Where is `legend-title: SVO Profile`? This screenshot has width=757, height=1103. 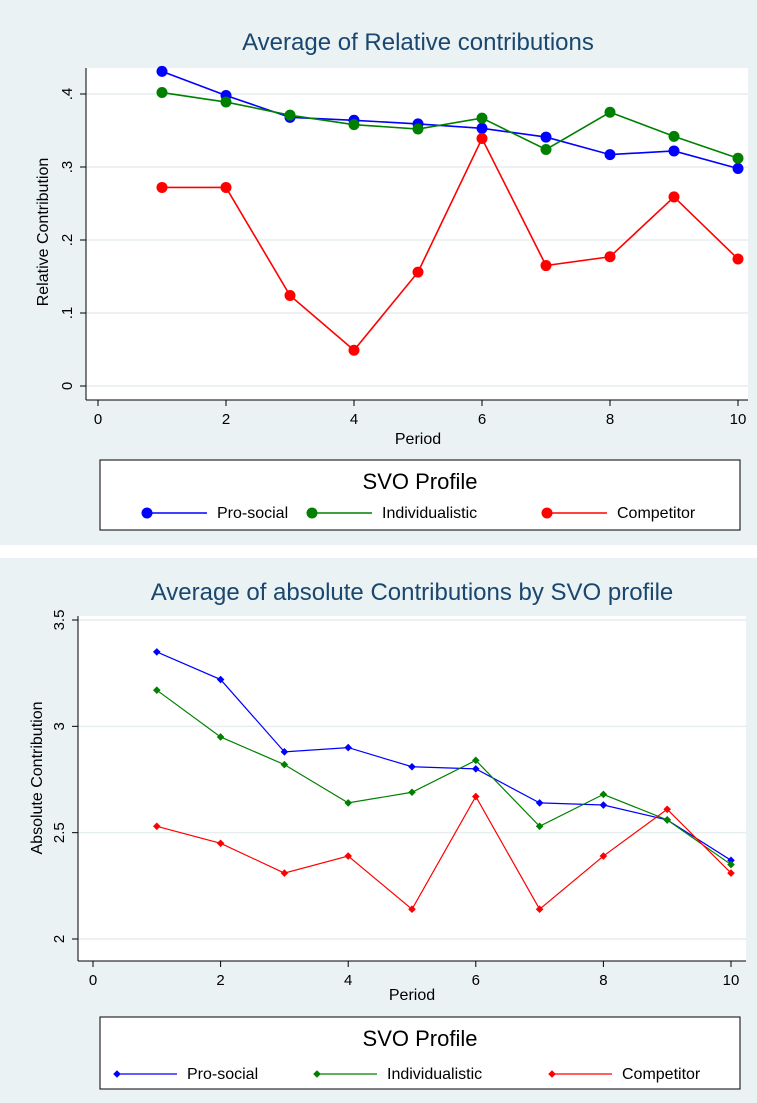 legend-title: SVO Profile is located at coordinates (420, 1038).